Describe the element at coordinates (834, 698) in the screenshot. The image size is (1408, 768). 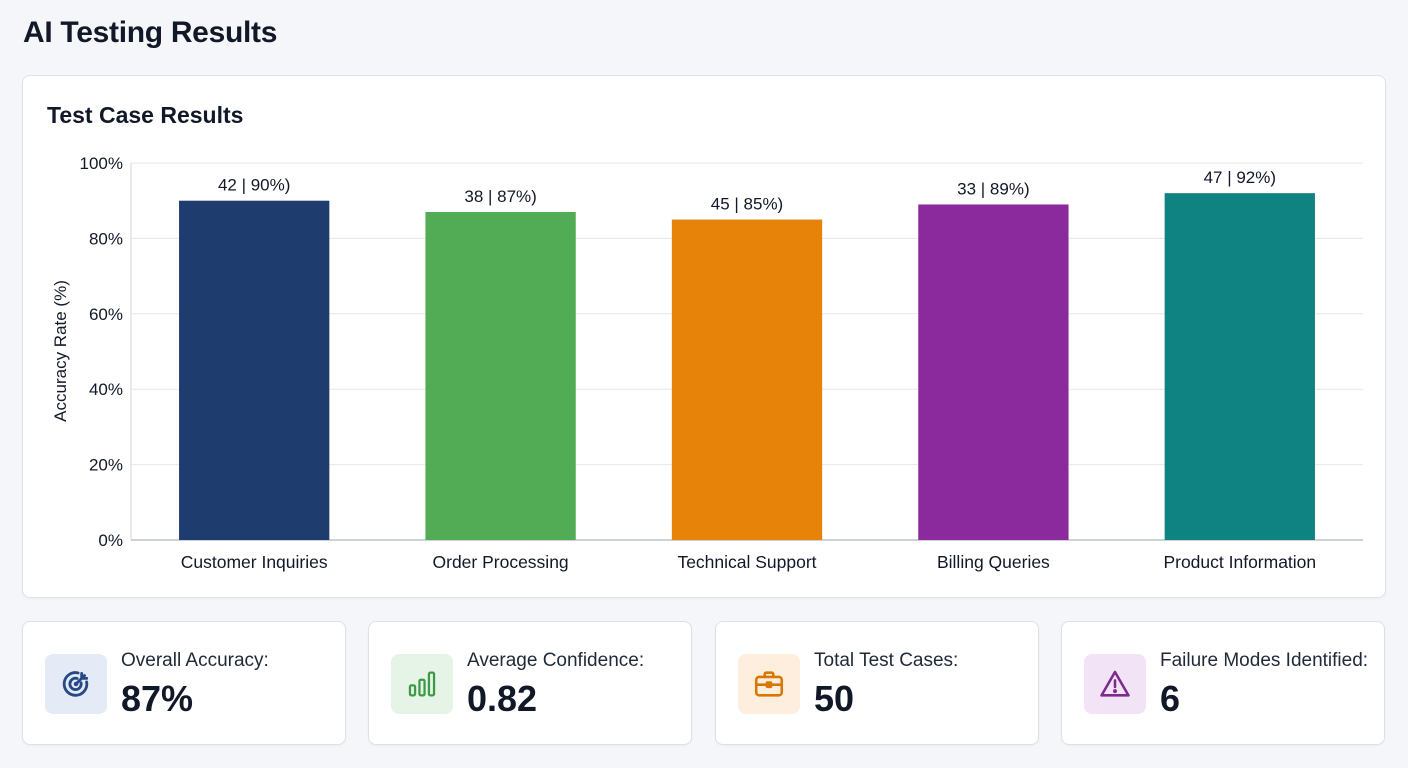
I see `stat-value: 50` at that location.